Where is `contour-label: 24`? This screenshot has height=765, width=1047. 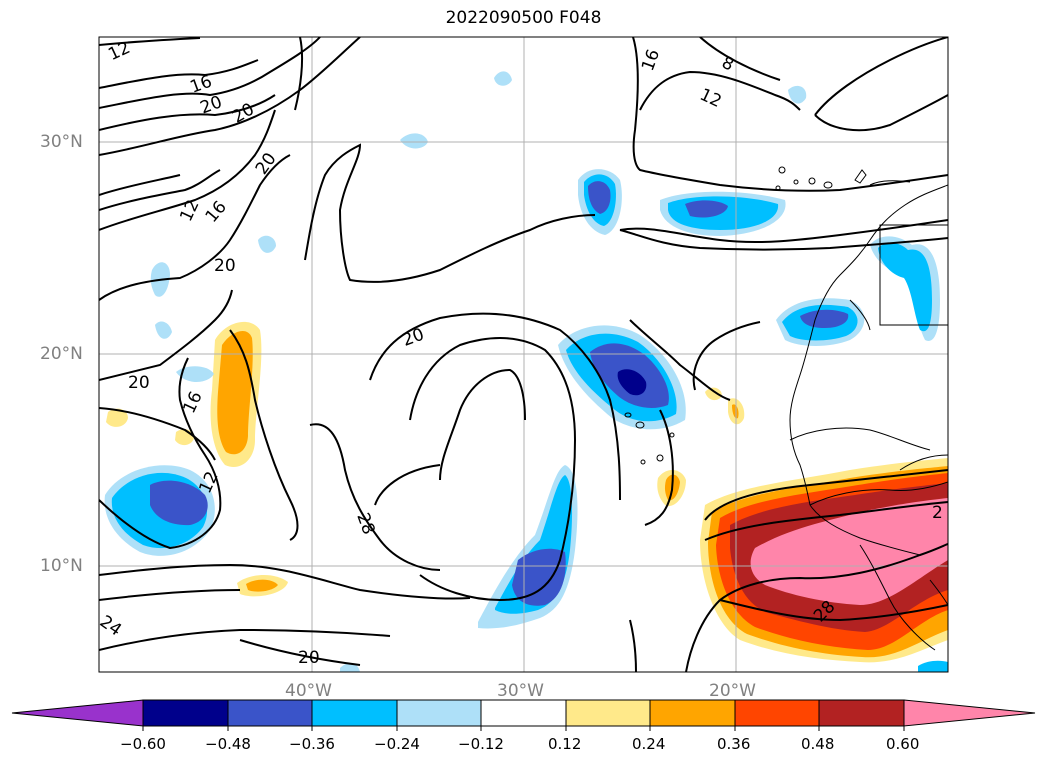 contour-label: 24 is located at coordinates (110, 626).